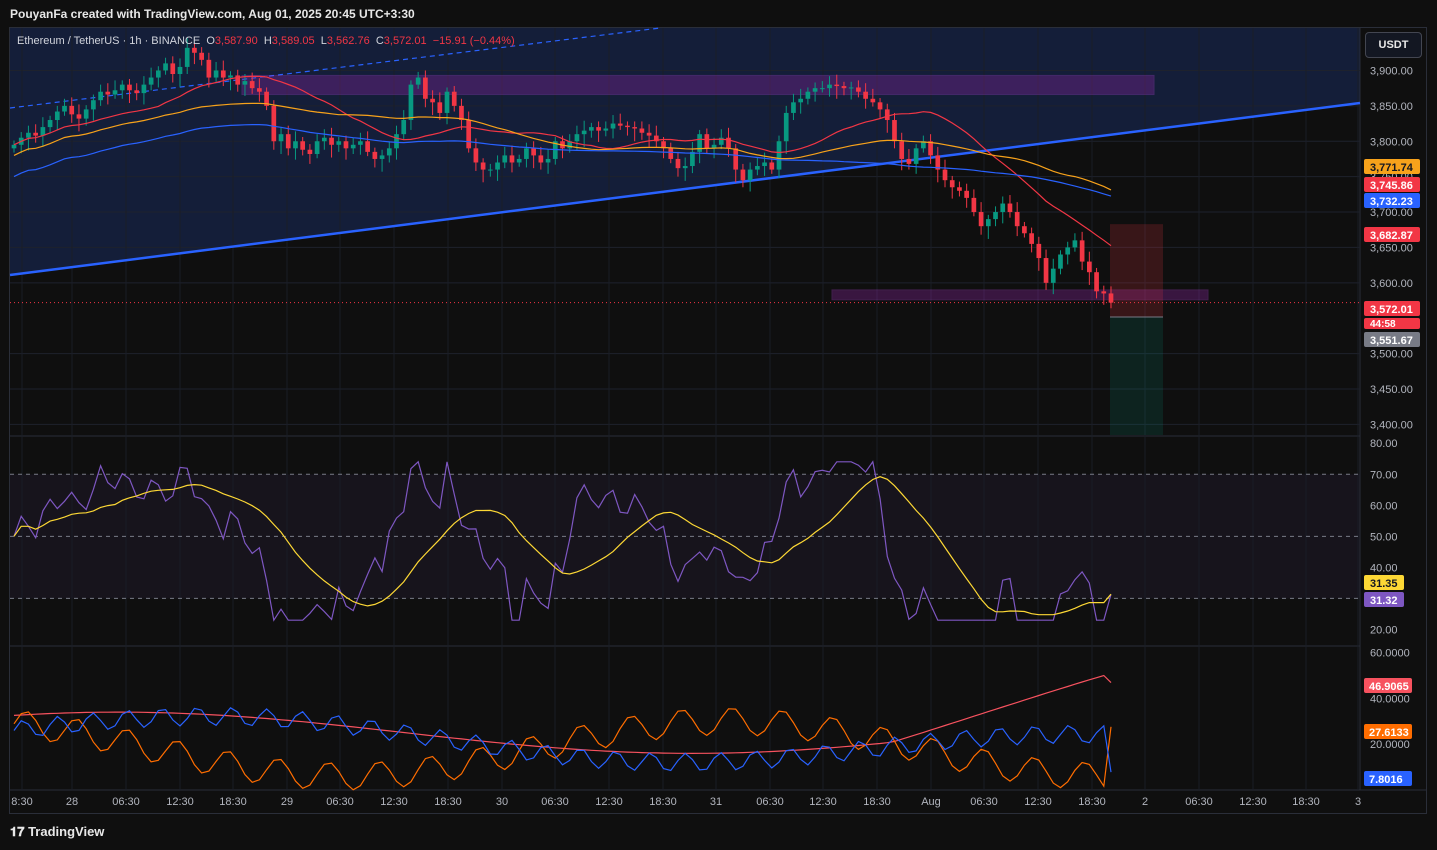  Describe the element at coordinates (1393, 45) in the screenshot. I see `currency-button: USDT` at that location.